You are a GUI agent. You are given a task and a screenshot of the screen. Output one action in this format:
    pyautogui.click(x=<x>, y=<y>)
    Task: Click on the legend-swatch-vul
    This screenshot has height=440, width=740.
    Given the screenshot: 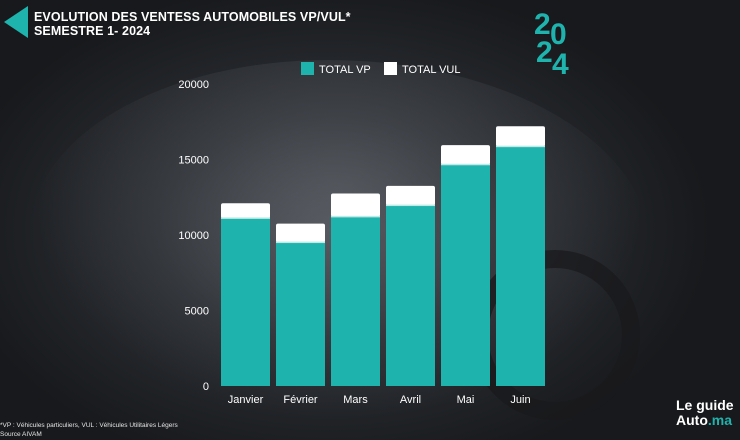 What is the action you would take?
    pyautogui.click(x=390, y=68)
    